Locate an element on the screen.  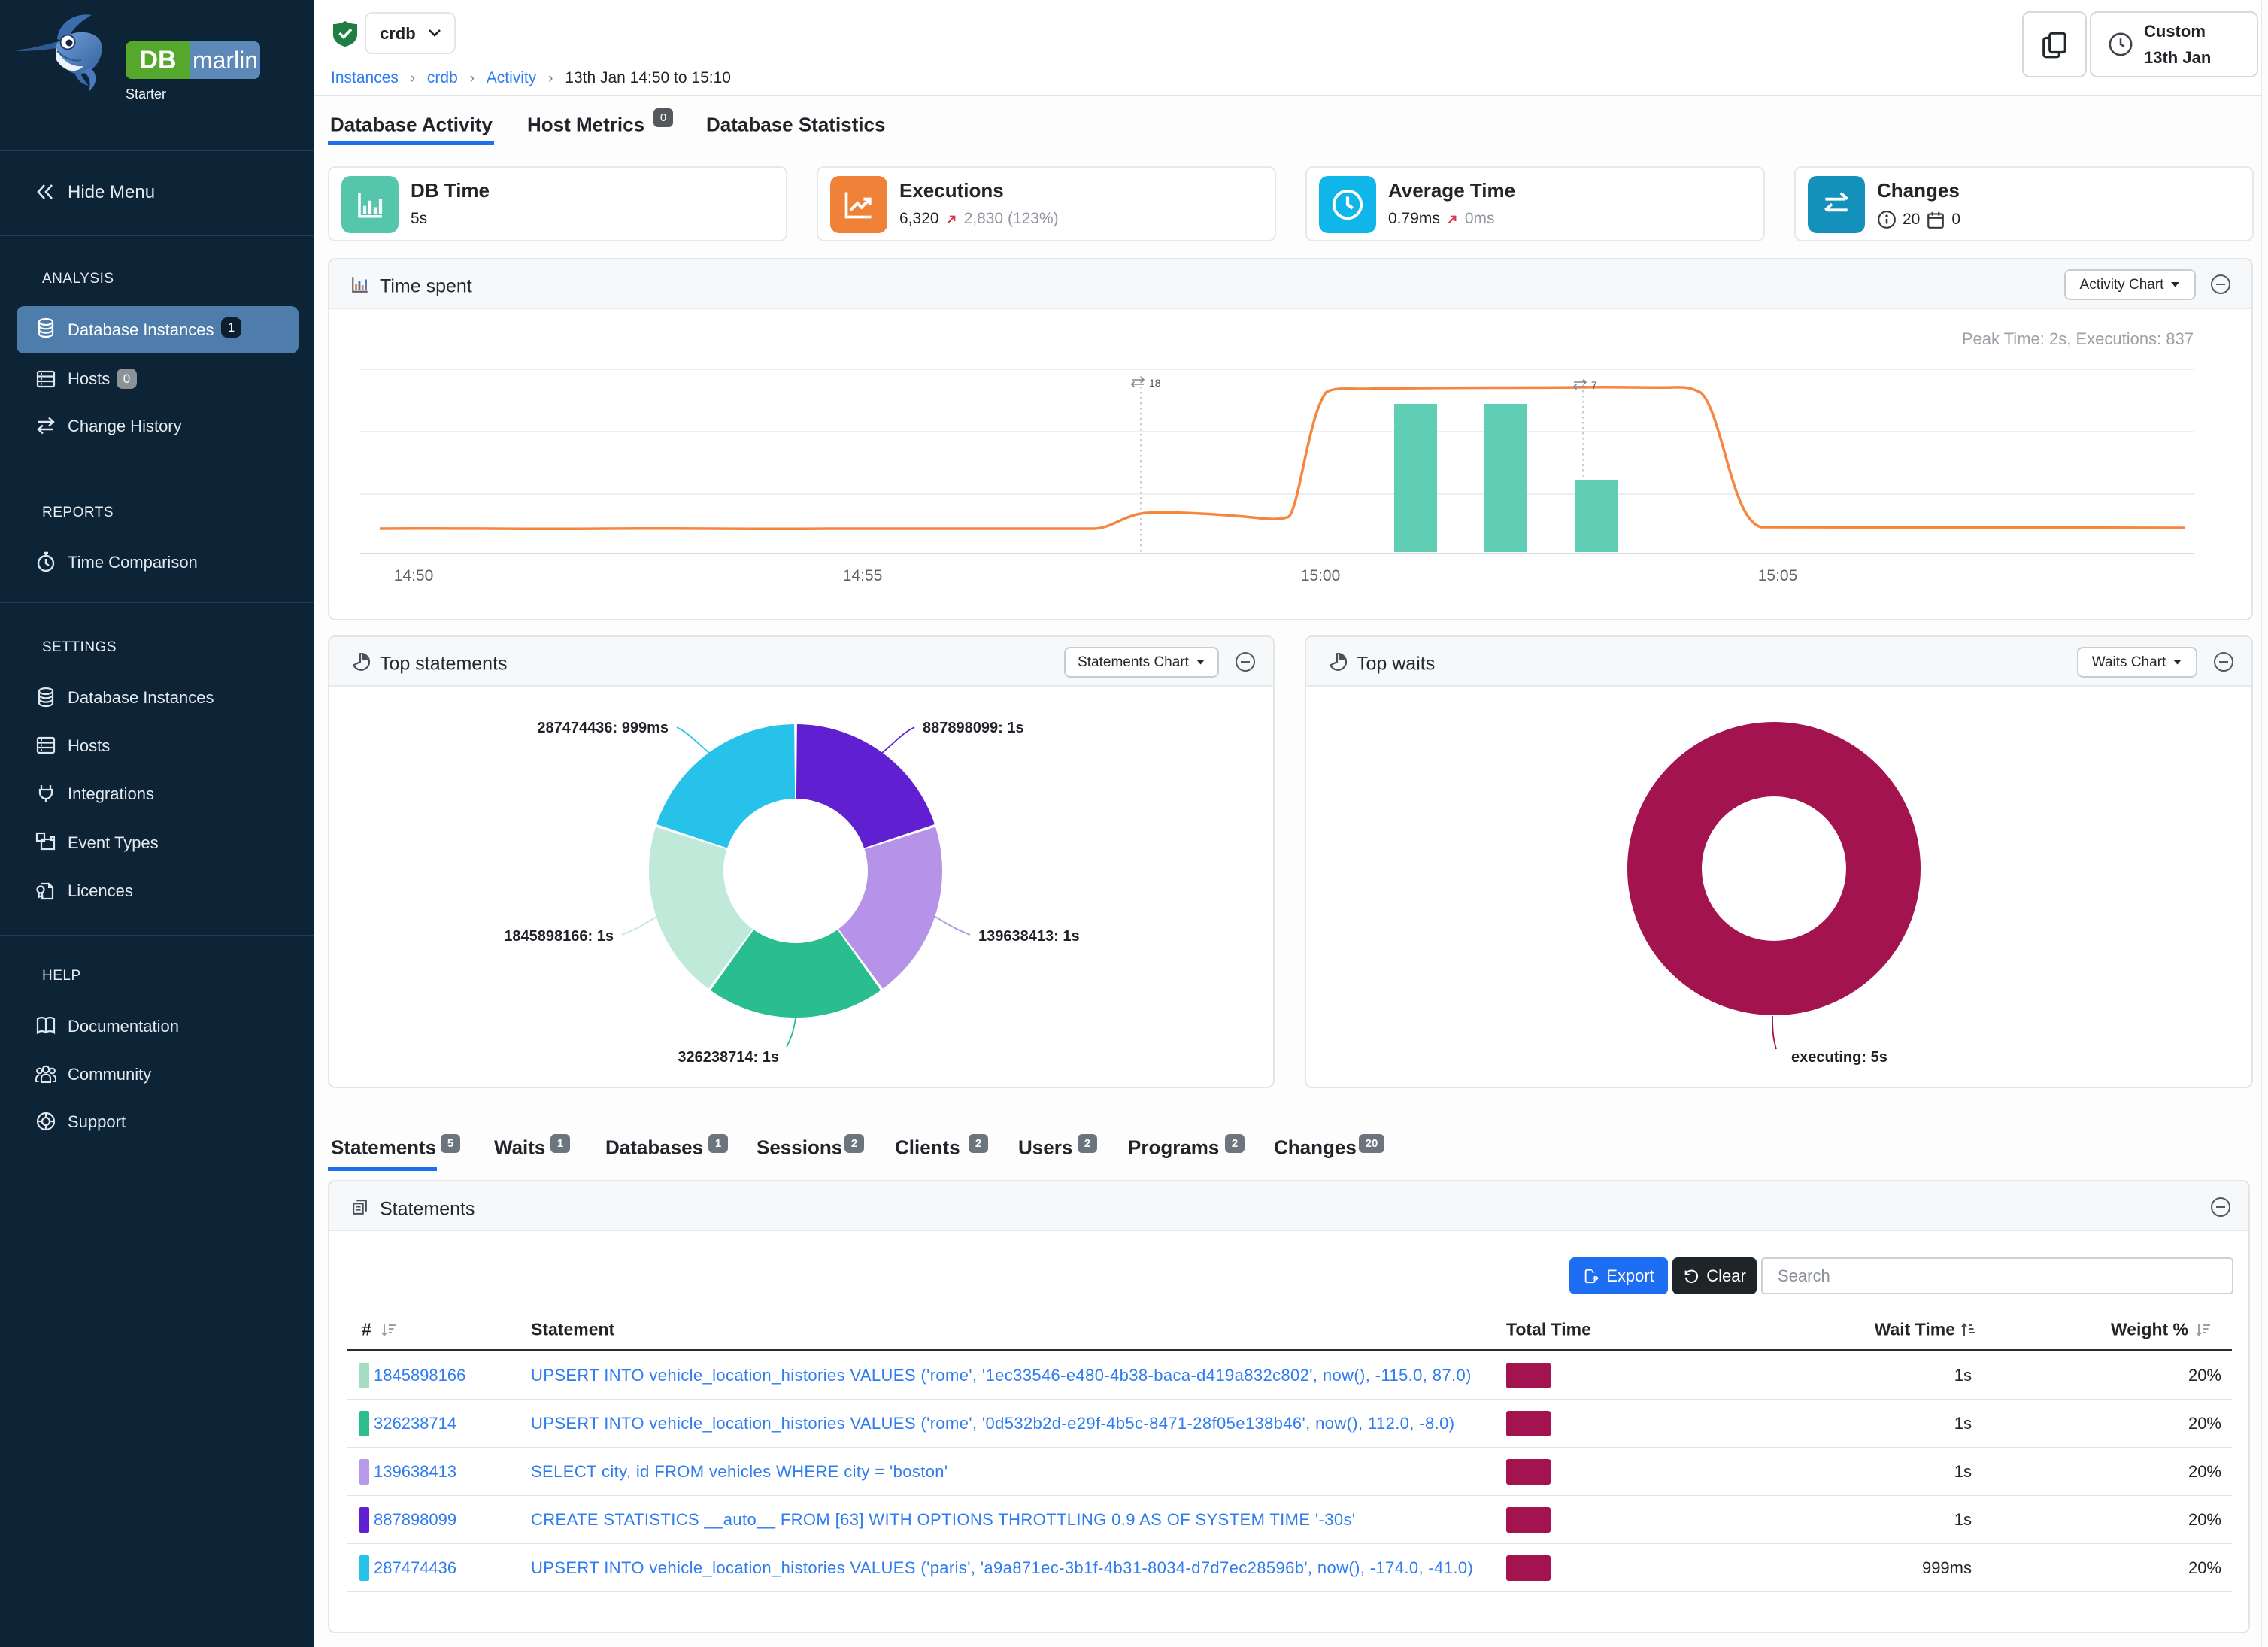
svg-text: Peak Time: 2s, Executions: 837 is located at coordinates (2078, 338).